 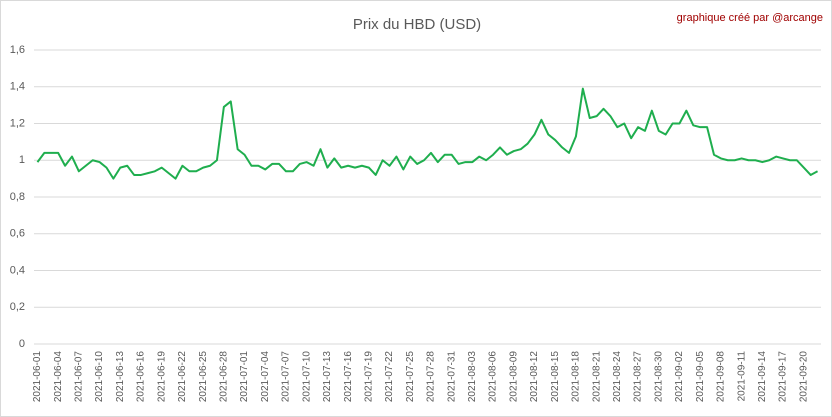 I want to click on x-tick-label: 2021-07-01, so click(x=244, y=377).